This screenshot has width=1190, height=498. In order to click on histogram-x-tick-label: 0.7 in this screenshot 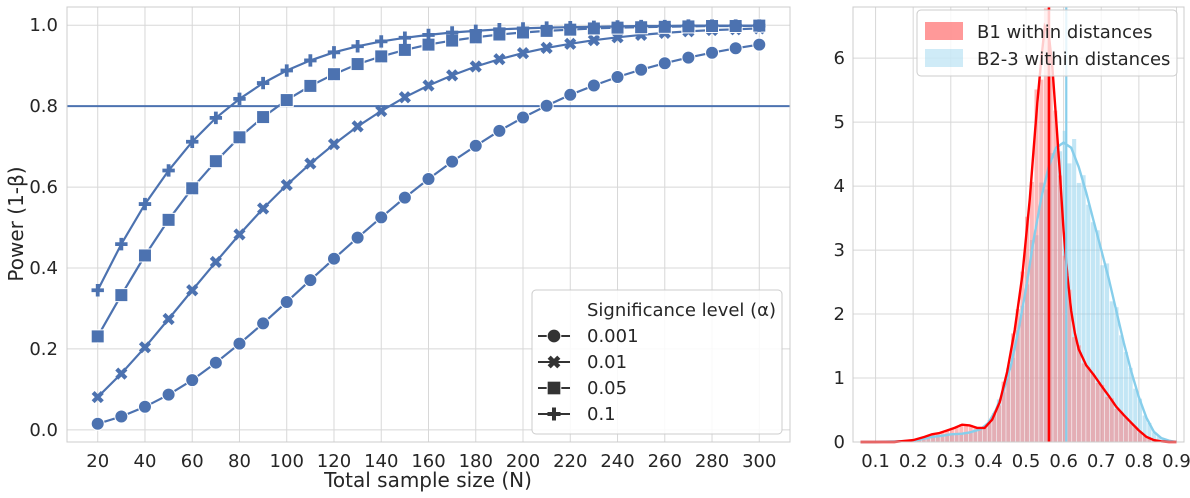, I will do `click(1101, 461)`.